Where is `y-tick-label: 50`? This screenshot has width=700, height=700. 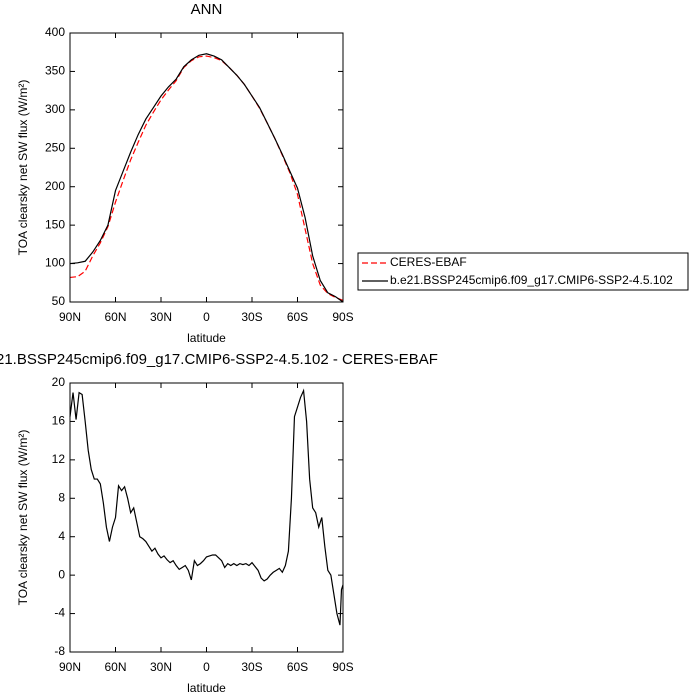 y-tick-label: 50 is located at coordinates (59, 301).